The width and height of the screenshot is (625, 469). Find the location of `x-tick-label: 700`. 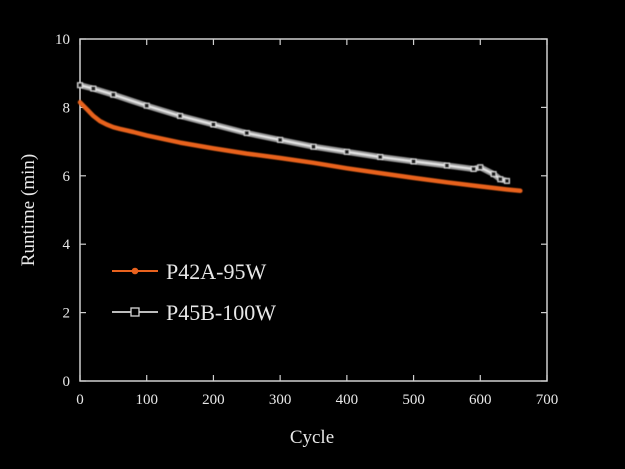

x-tick-label: 700 is located at coordinates (547, 400).